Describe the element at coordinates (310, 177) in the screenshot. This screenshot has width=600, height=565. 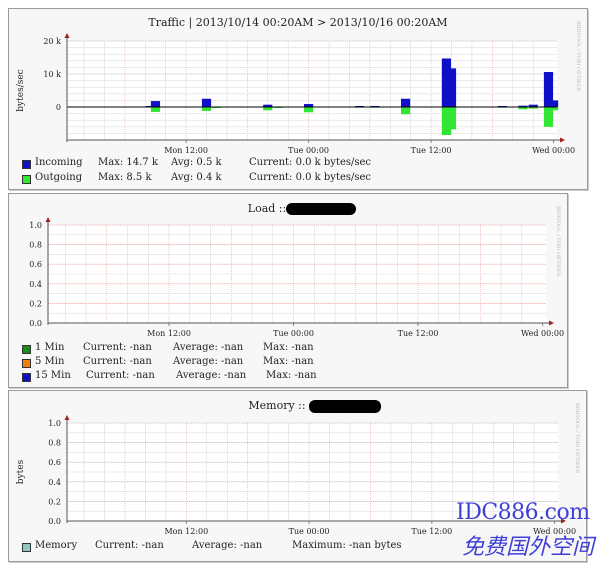
I see `legend-outgoing-current: Current: 0.0 k bytes/sec` at that location.